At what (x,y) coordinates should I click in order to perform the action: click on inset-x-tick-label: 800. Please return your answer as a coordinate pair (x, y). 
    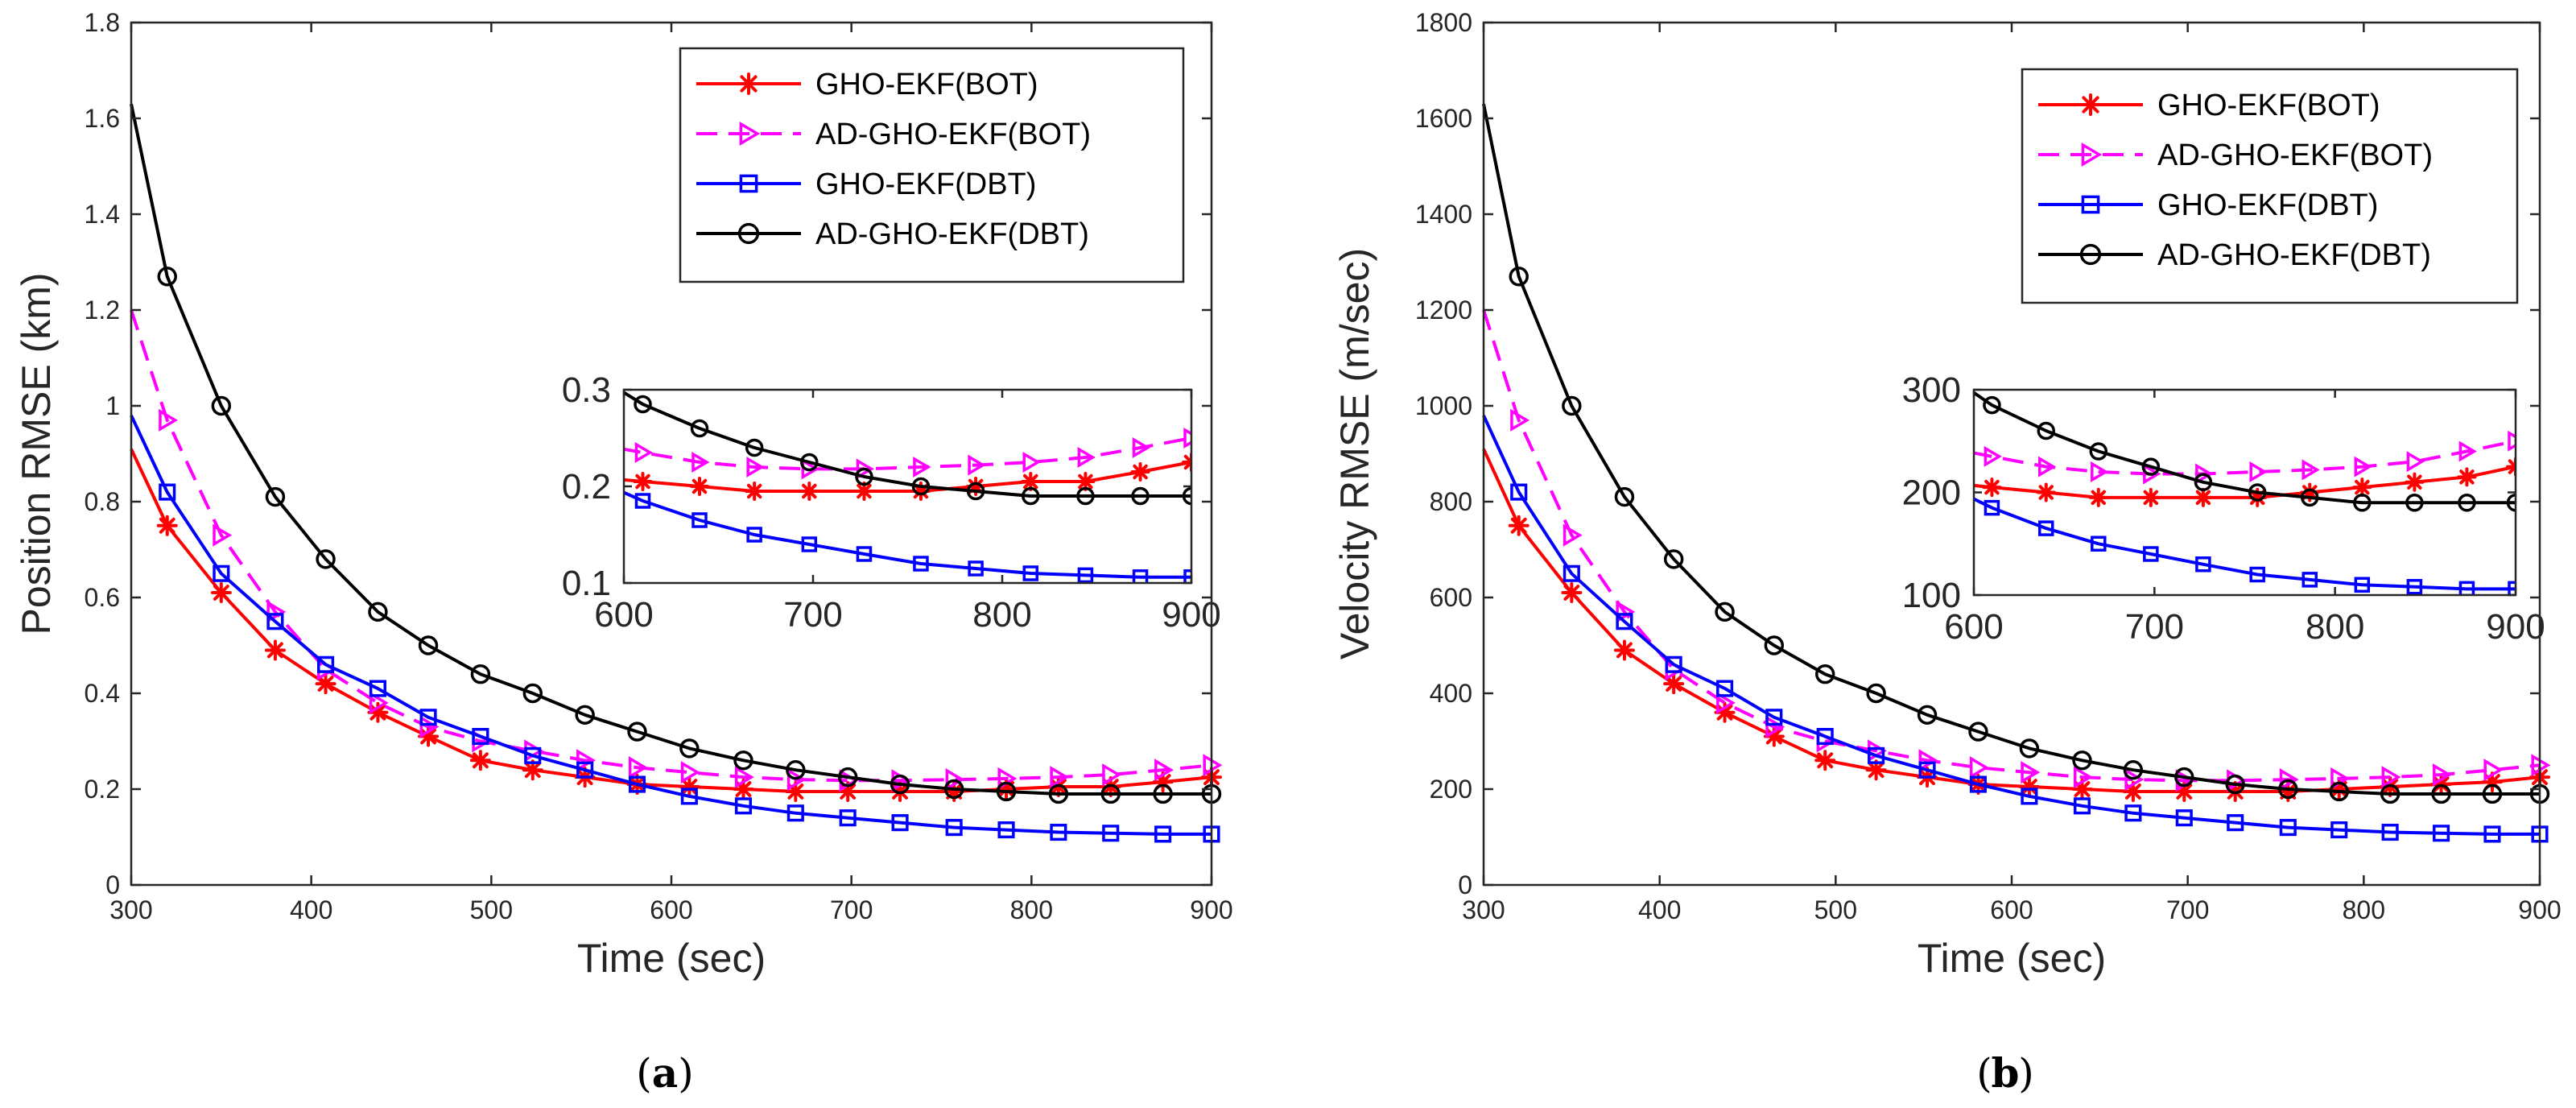
    Looking at the image, I should click on (2335, 627).